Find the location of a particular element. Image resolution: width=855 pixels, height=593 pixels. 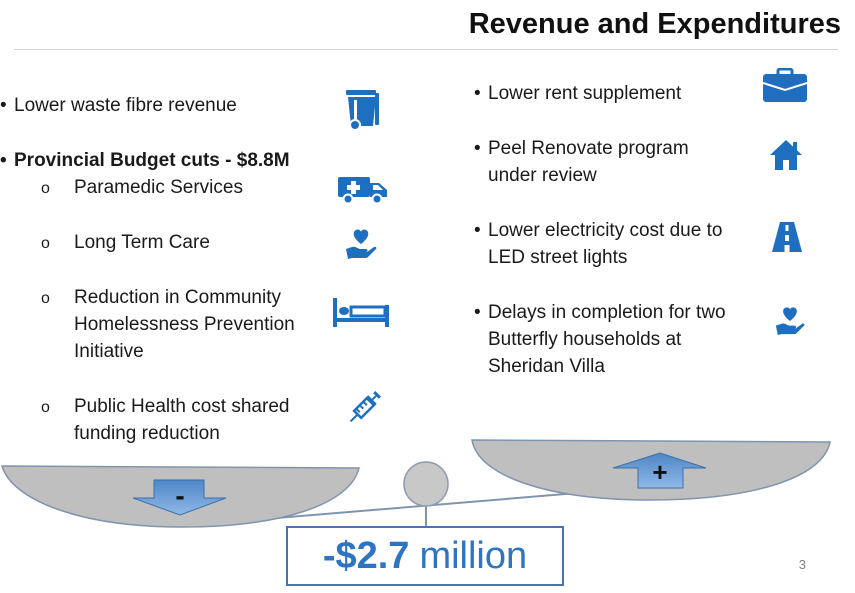

plus-arrow is located at coordinates (659, 470).